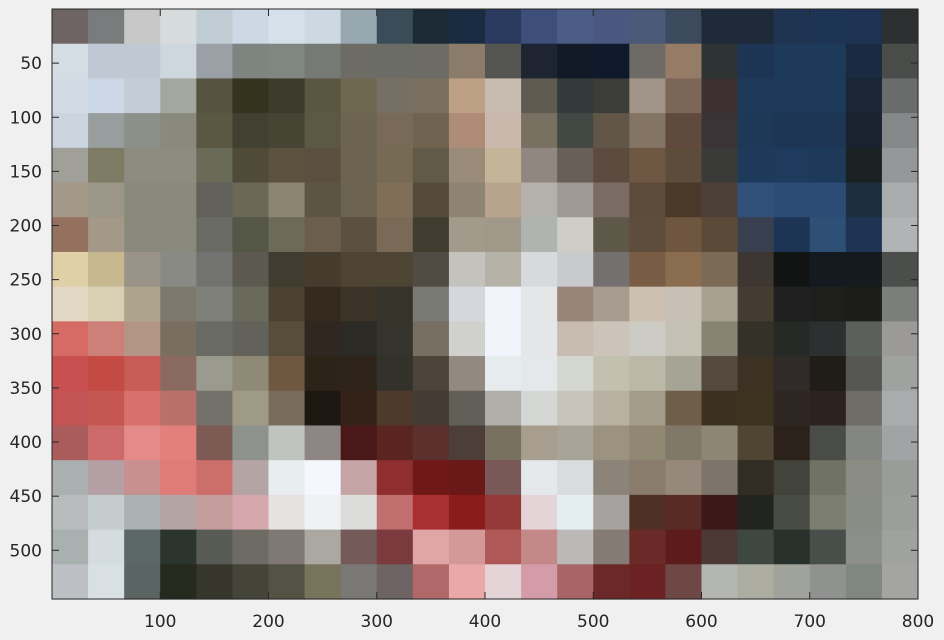 Image resolution: width=944 pixels, height=640 pixels. Describe the element at coordinates (485, 622) in the screenshot. I see `x-tick-label: 400` at that location.